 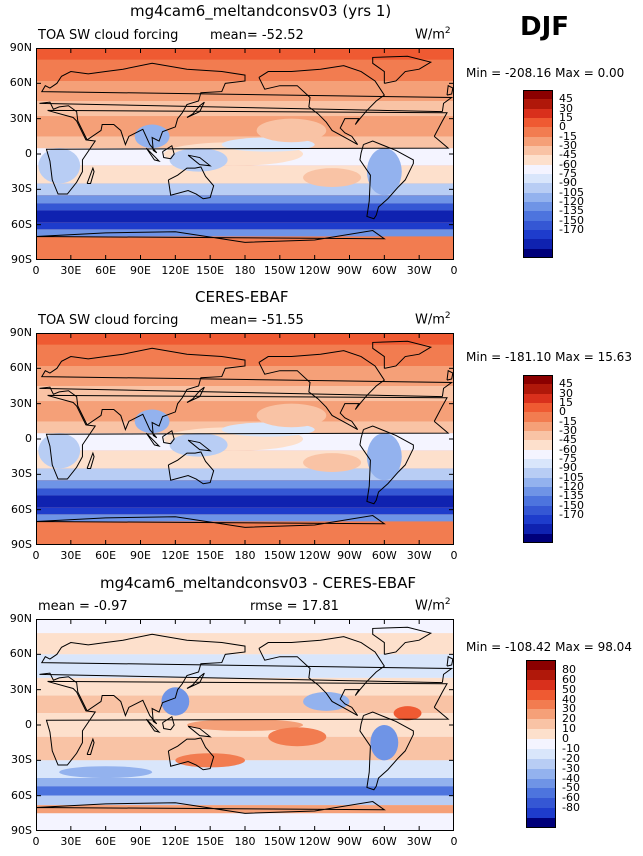 What do you see at coordinates (140, 555) in the screenshot?
I see `lon-tick-label: 90E` at bounding box center [140, 555].